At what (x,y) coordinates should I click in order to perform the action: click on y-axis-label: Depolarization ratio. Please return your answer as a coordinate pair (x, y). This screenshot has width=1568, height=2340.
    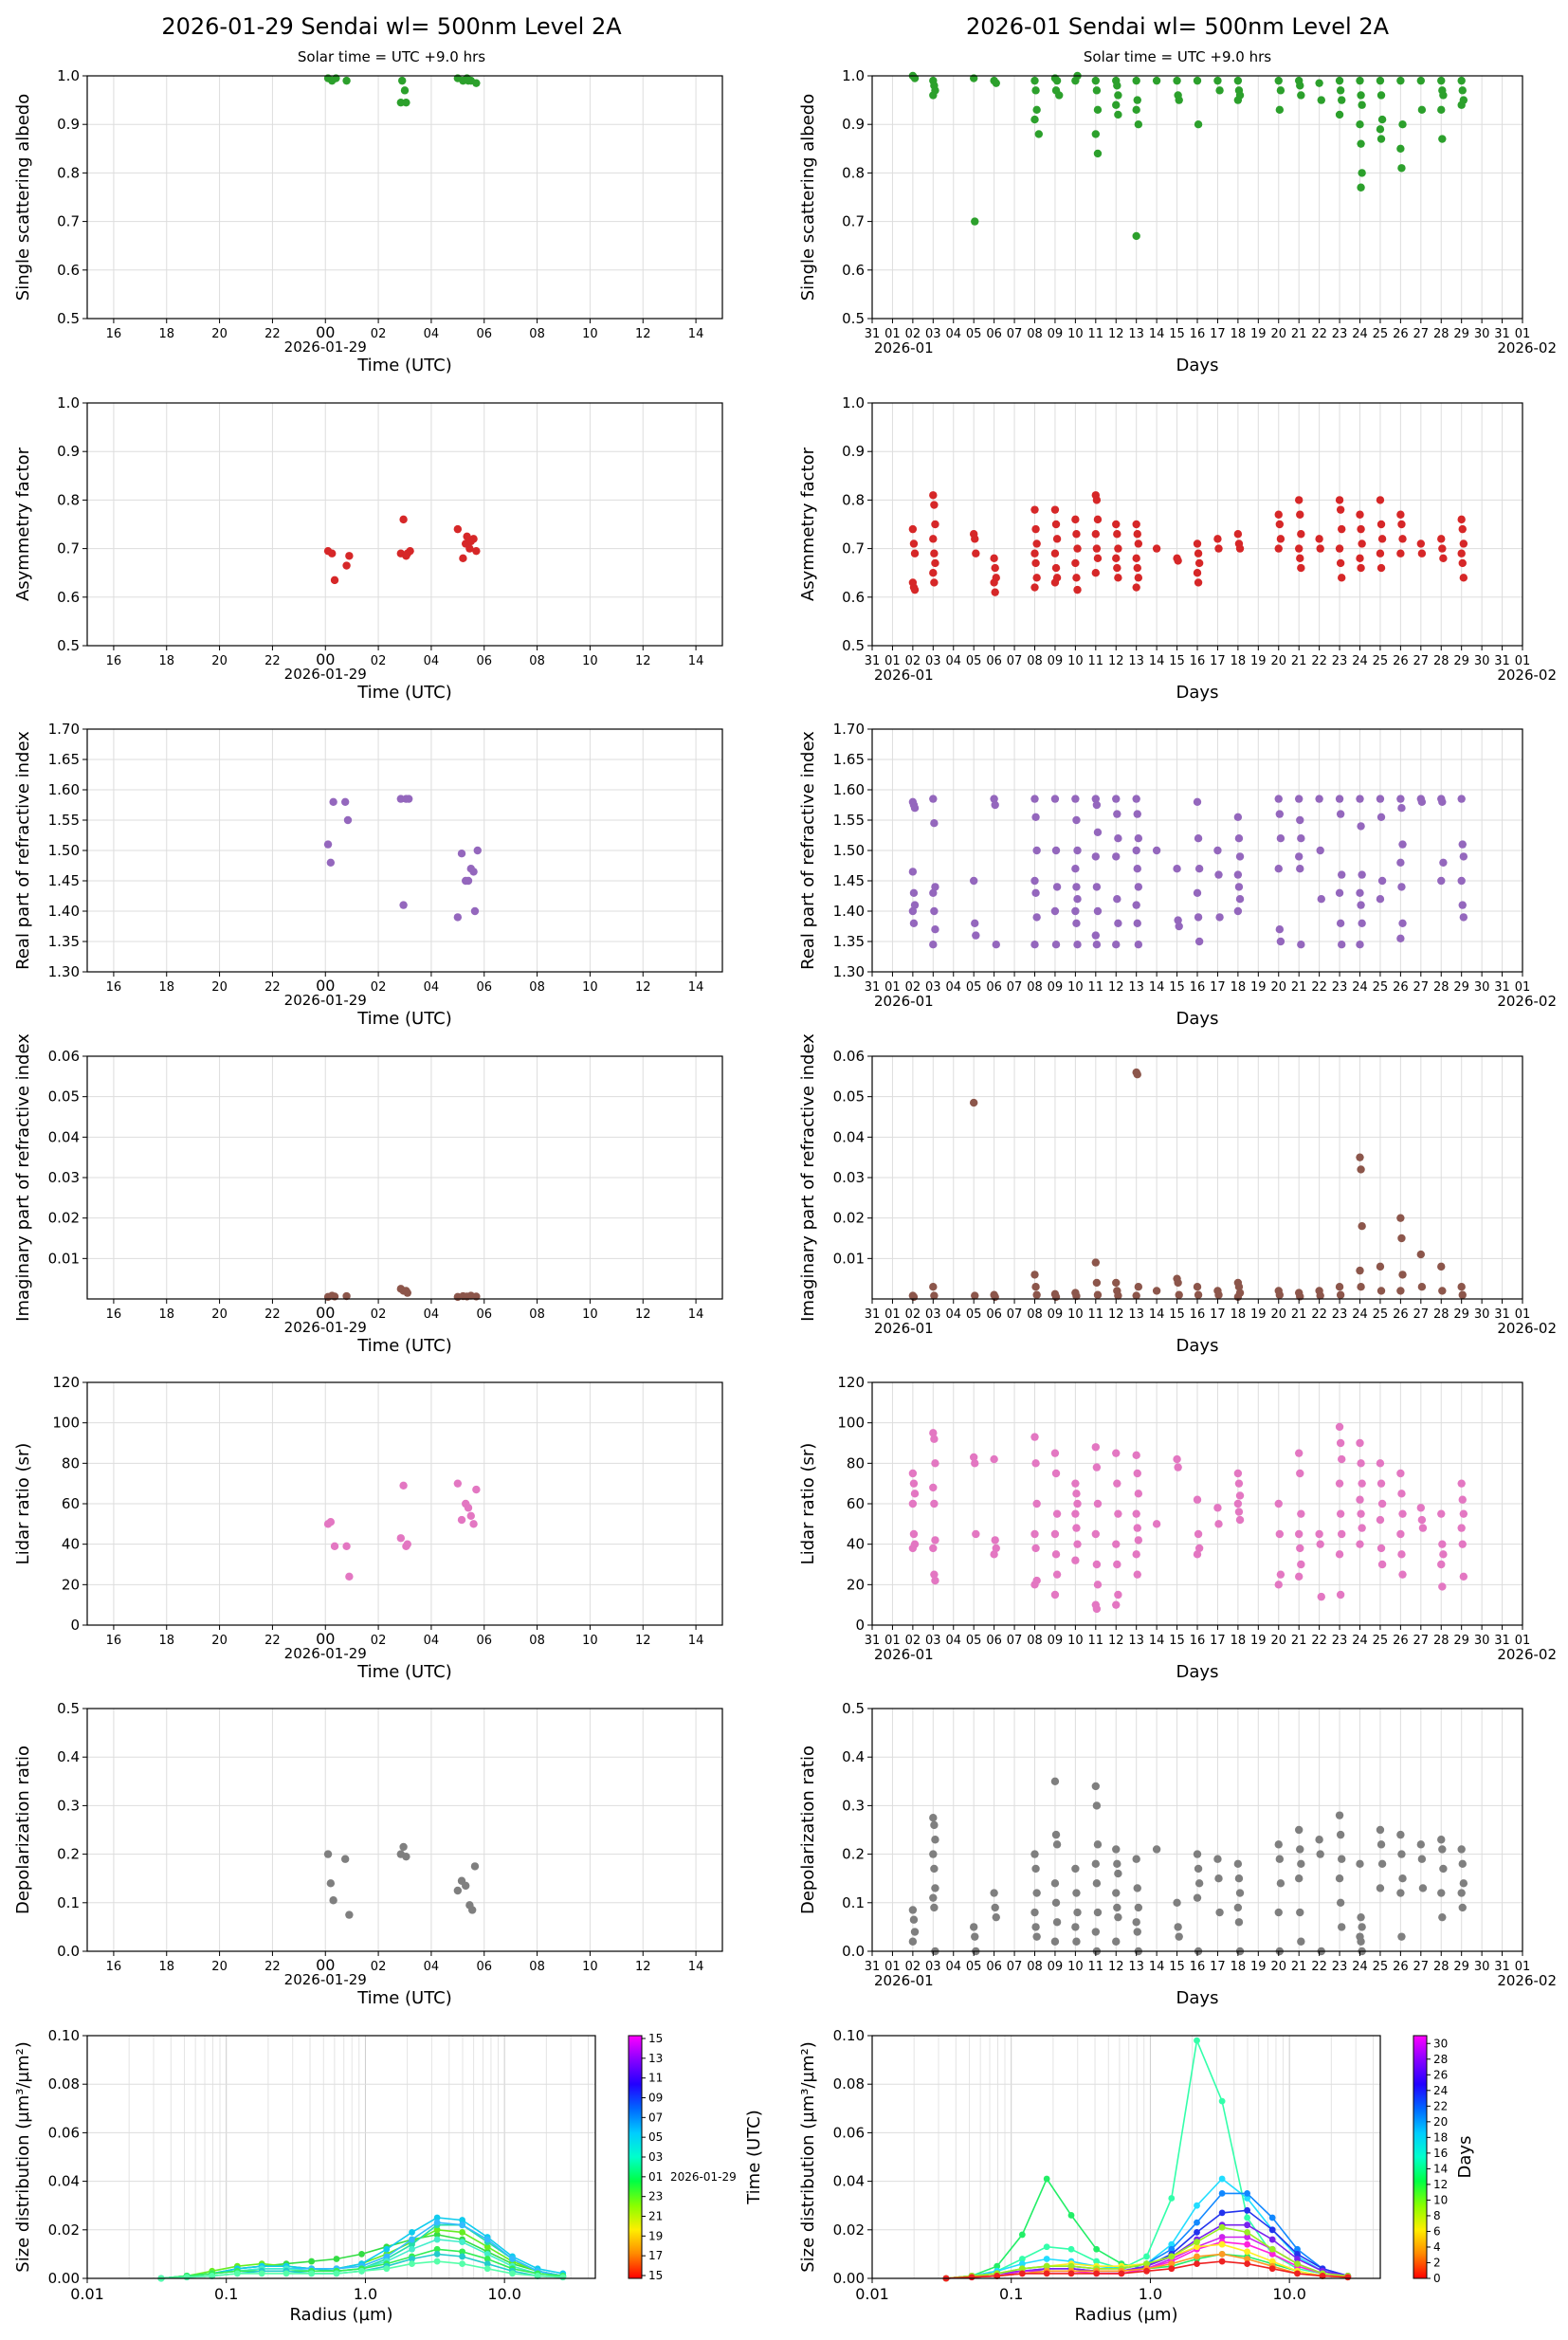
    Looking at the image, I should click on (808, 1830).